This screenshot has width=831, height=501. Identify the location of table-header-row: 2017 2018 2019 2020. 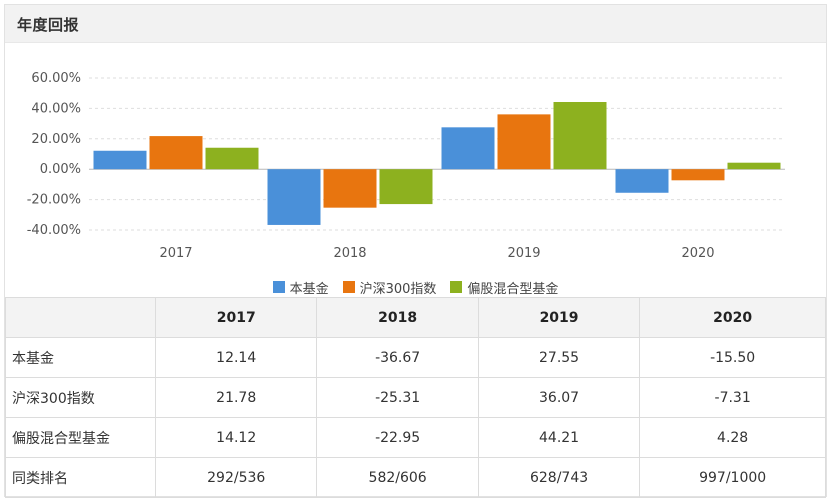
(415, 317).